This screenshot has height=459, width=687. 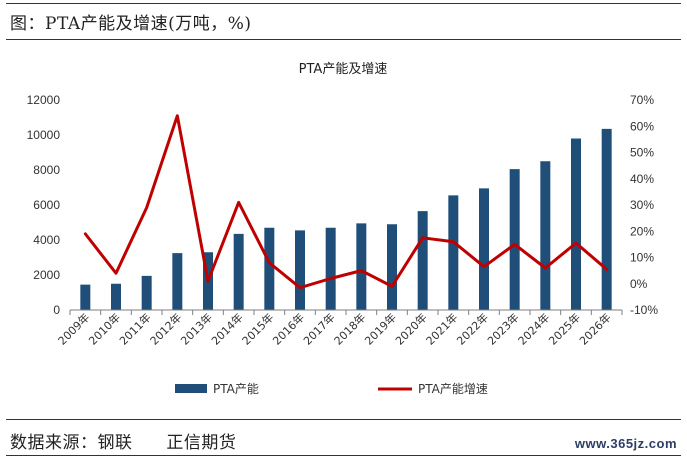 I want to click on y-right-tick-label: 20%, so click(x=642, y=231).